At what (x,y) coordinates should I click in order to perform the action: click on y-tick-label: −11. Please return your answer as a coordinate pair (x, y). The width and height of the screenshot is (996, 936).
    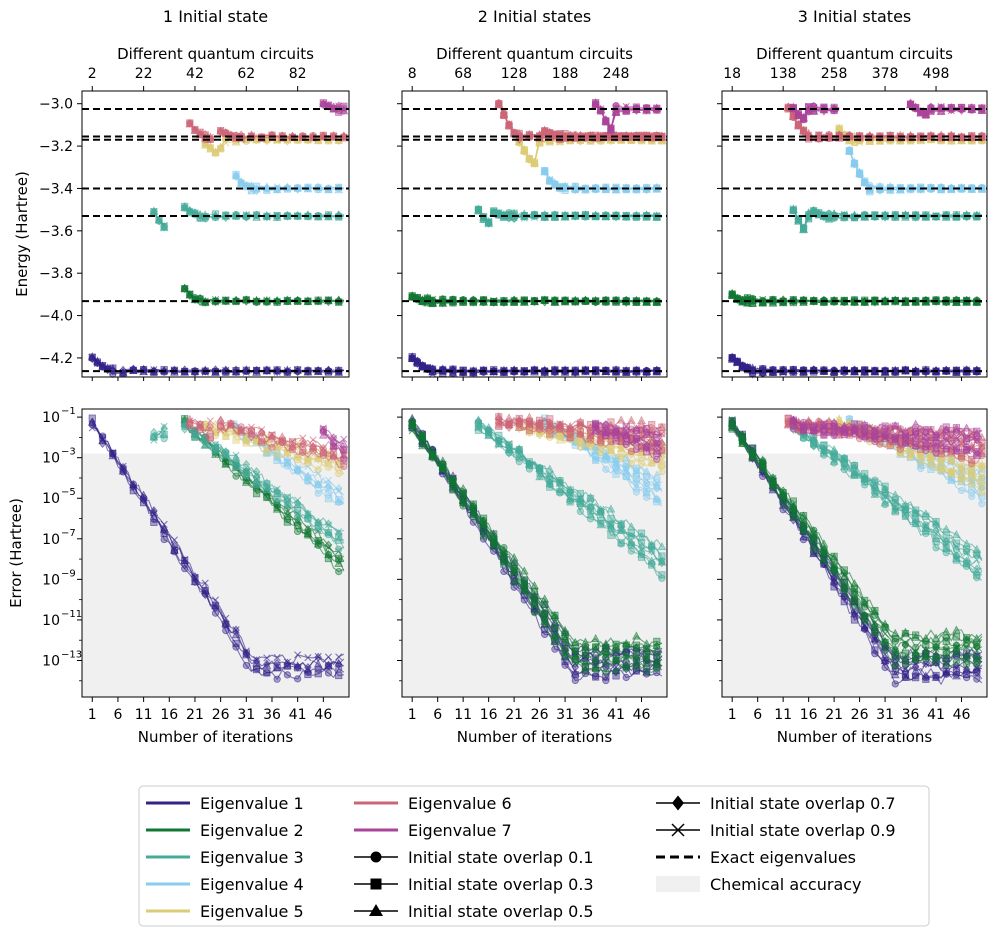
    Looking at the image, I should click on (71, 614).